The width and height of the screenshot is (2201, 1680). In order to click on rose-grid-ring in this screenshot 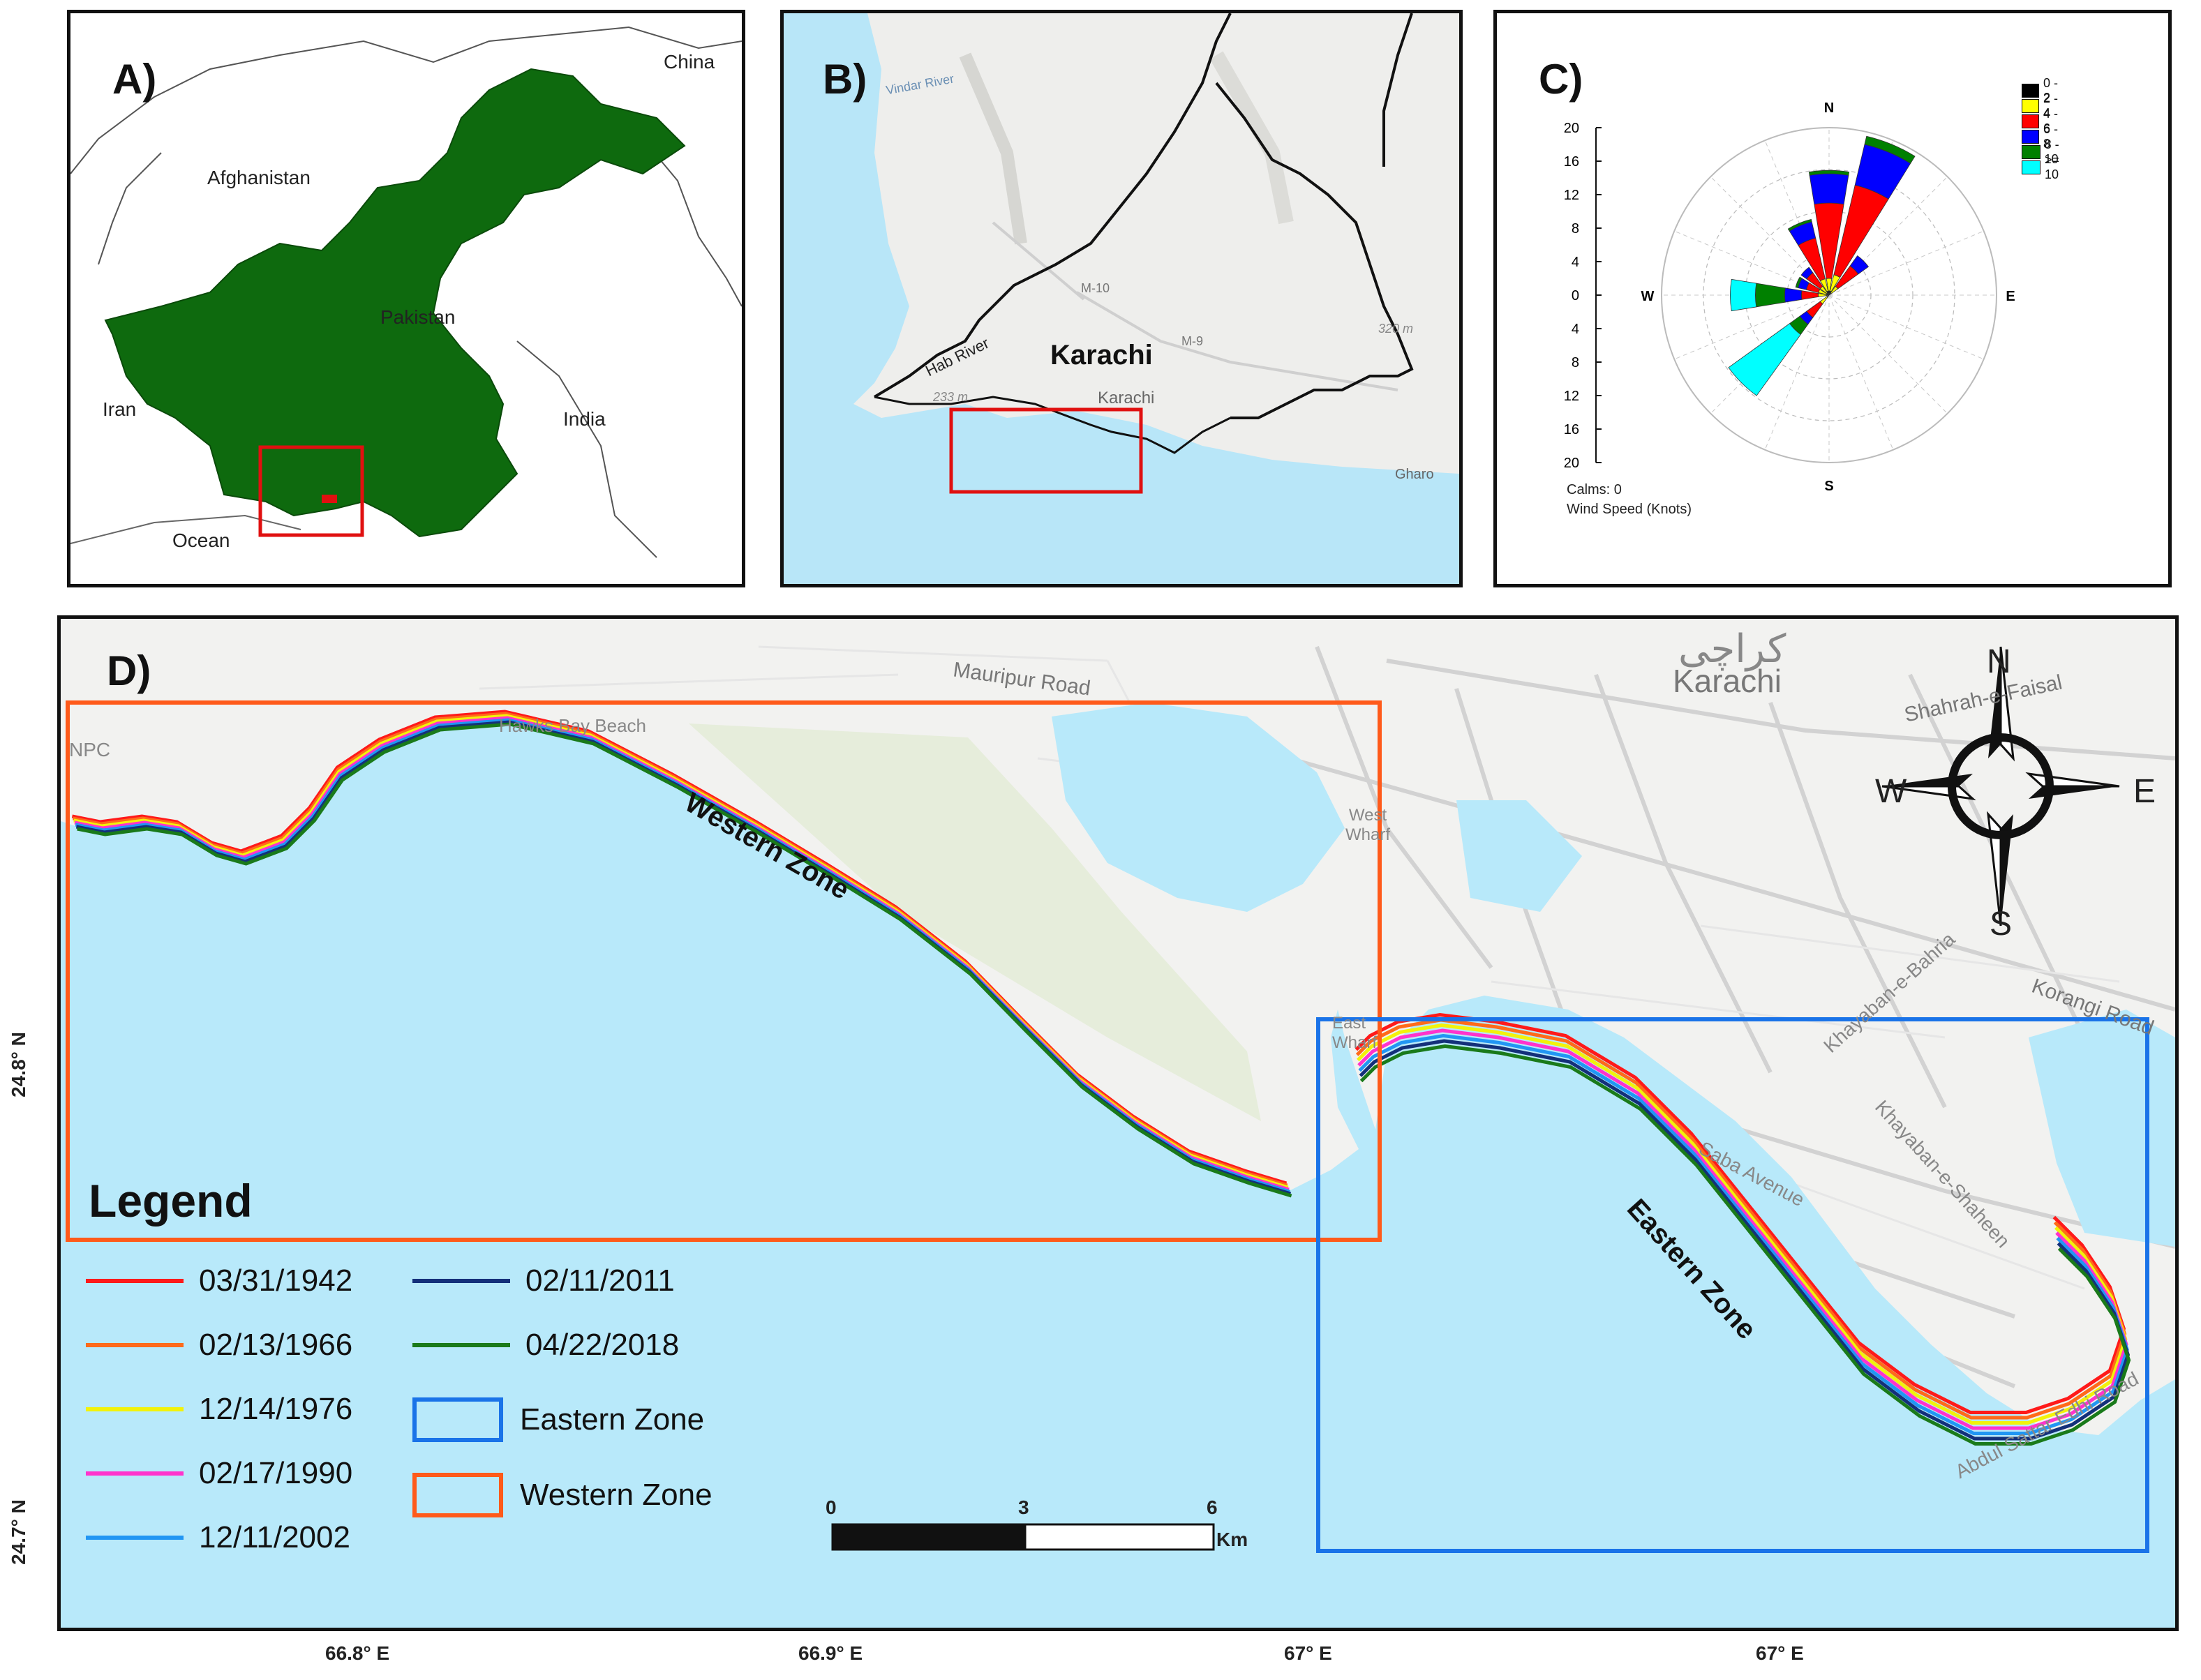, I will do `click(1829, 295)`.